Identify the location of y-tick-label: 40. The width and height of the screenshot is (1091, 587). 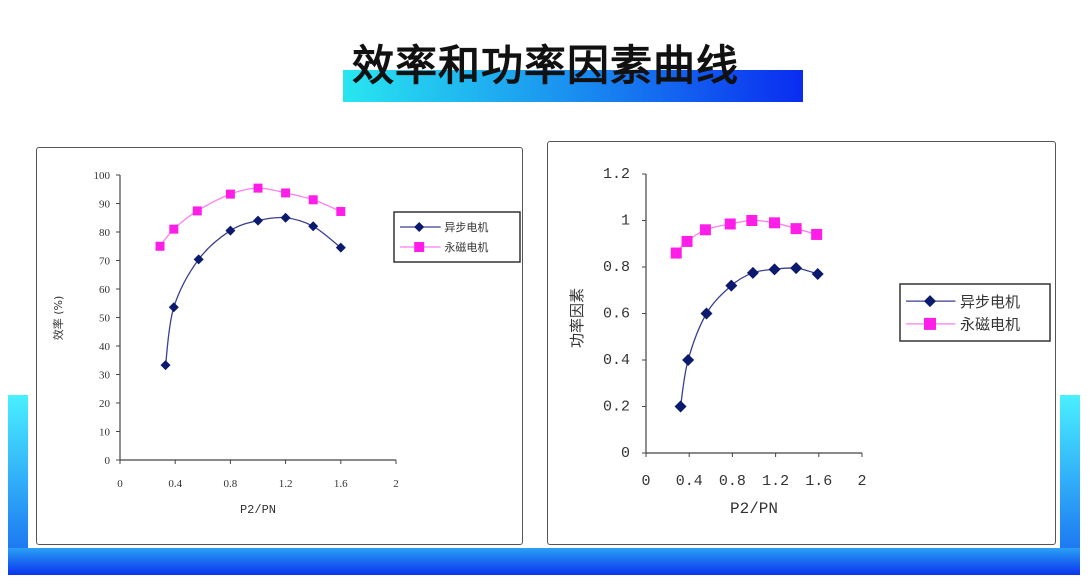
(105, 347).